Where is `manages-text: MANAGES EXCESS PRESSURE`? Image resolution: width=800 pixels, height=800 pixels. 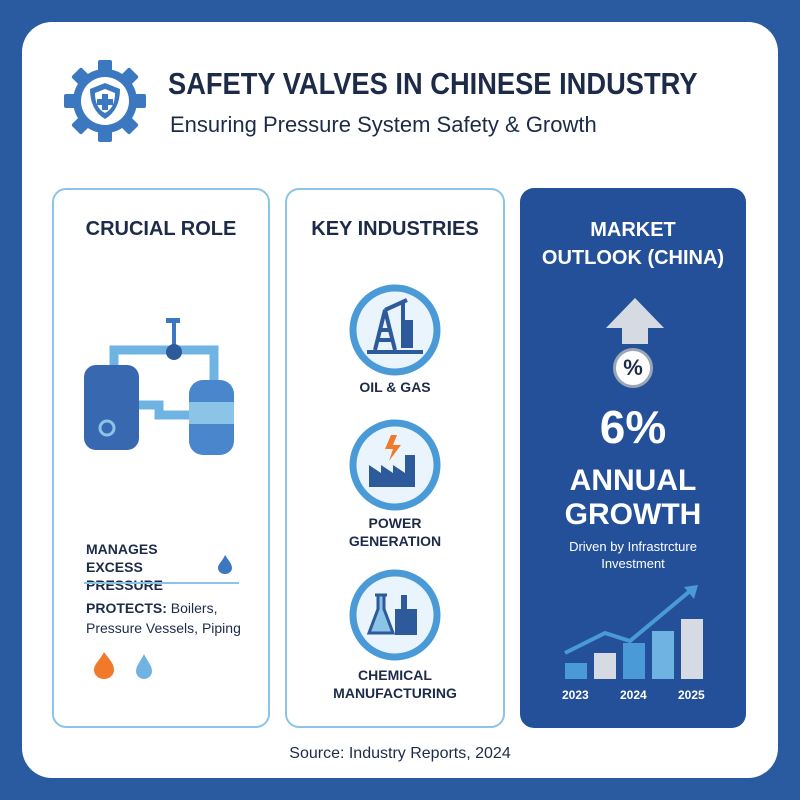
manages-text: MANAGES EXCESS PRESSURE is located at coordinates (125, 567).